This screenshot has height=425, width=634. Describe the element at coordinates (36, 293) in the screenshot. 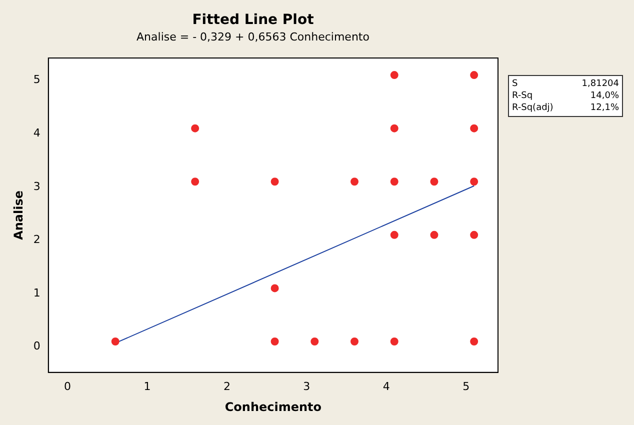

I see `y-tick-label: 1` at that location.